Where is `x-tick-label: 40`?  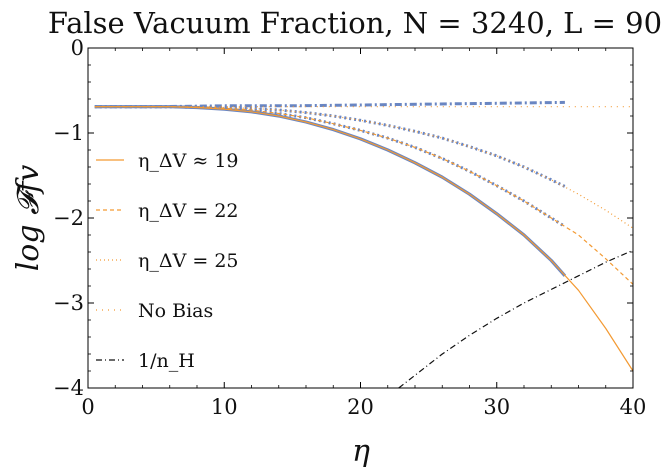
x-tick-label: 40 is located at coordinates (633, 407).